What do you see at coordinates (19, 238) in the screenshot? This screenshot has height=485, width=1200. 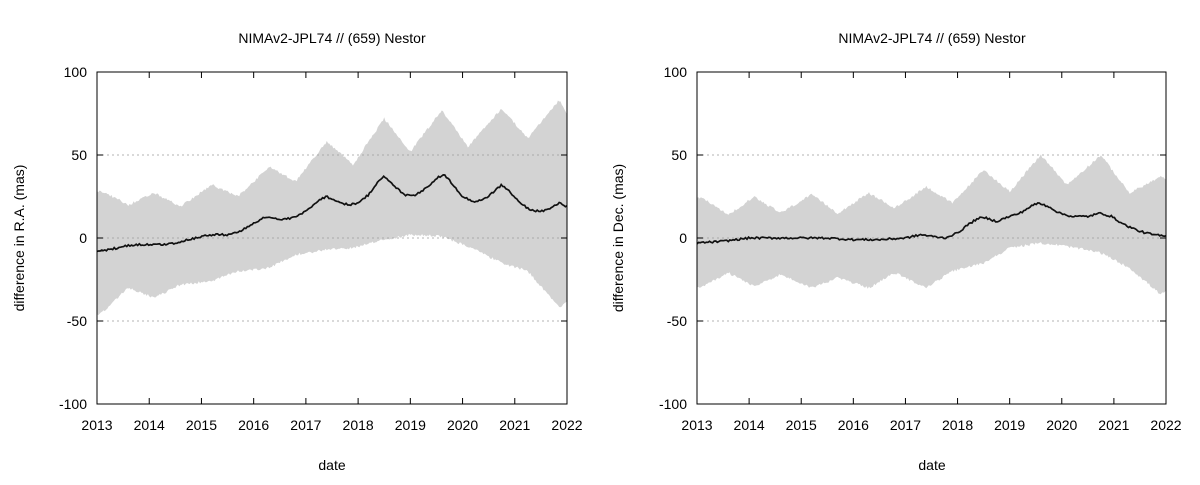 I see `y-axis-label: difference in R.A. (mas)` at bounding box center [19, 238].